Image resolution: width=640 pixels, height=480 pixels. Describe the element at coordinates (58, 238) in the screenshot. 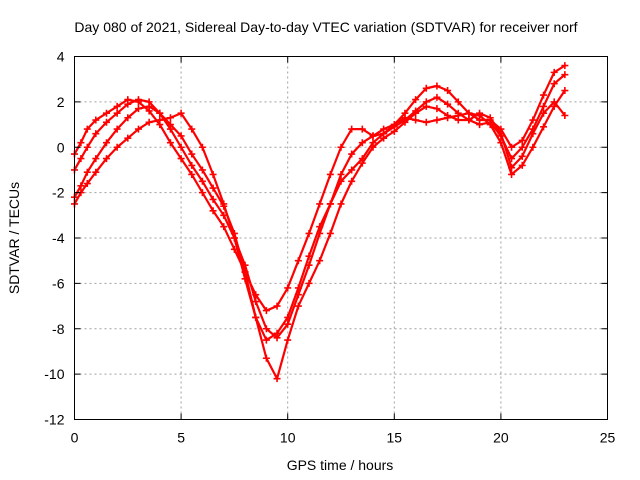

I see `y-tick-label: -4` at that location.